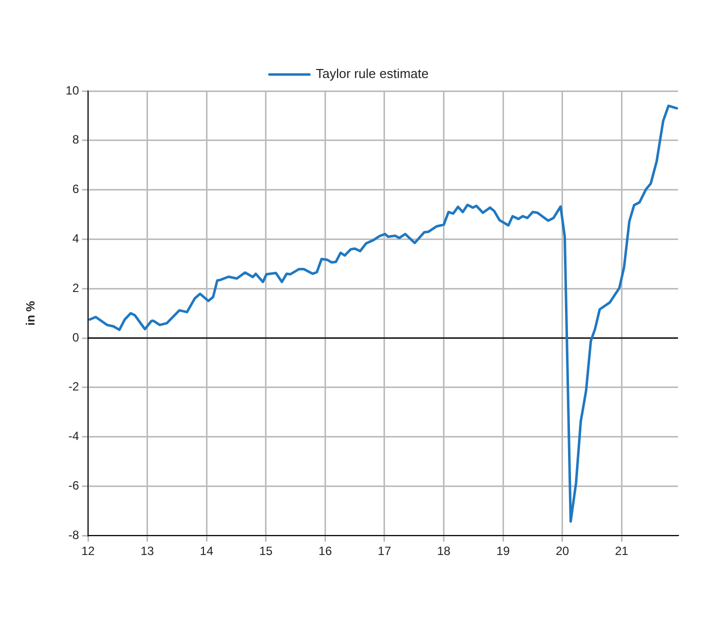 The image size is (714, 622). What do you see at coordinates (74, 485) in the screenshot?
I see `y-tick-label: -6` at bounding box center [74, 485].